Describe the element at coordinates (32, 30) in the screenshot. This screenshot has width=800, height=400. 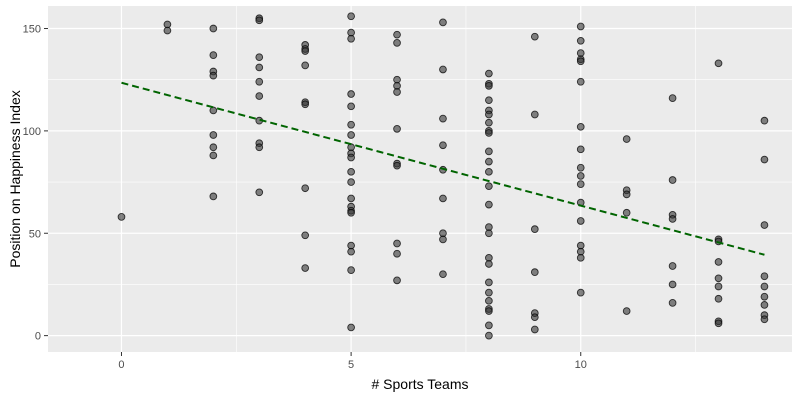
I see `y-tick-label: 150` at that location.